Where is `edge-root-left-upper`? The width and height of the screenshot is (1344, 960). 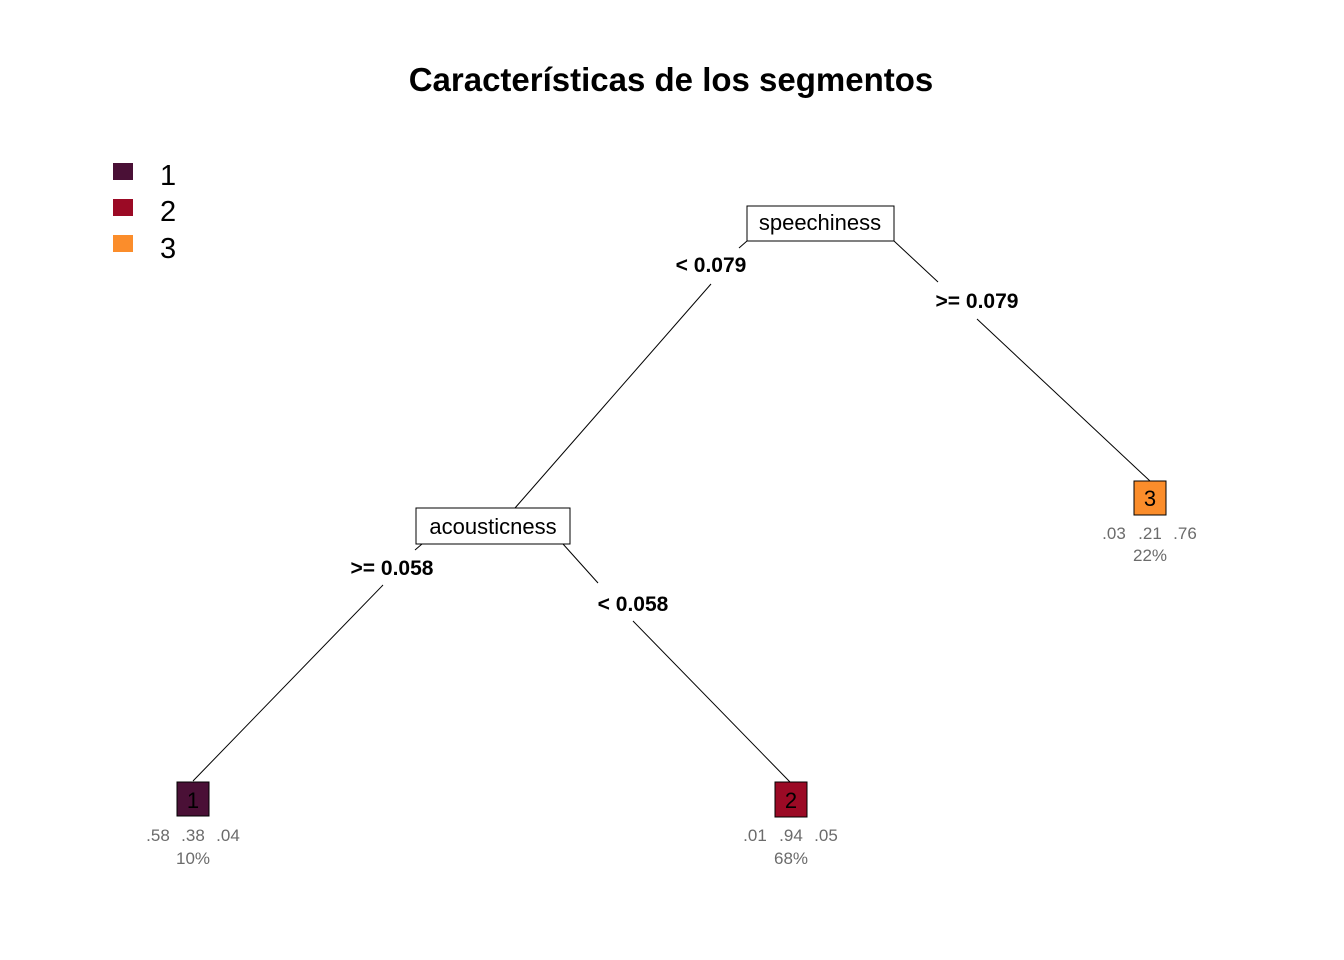
edge-root-left-upper is located at coordinates (743, 244).